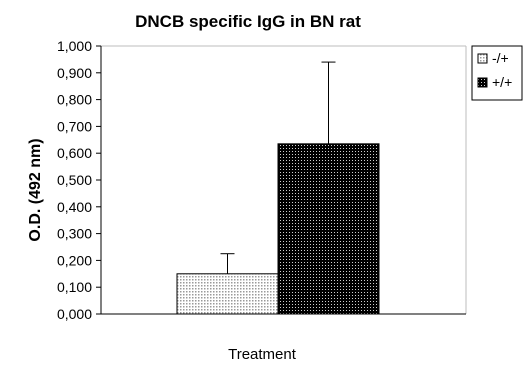 This screenshot has height=371, width=523. Describe the element at coordinates (74, 180) in the screenshot. I see `y-tick-label: 0,500` at that location.